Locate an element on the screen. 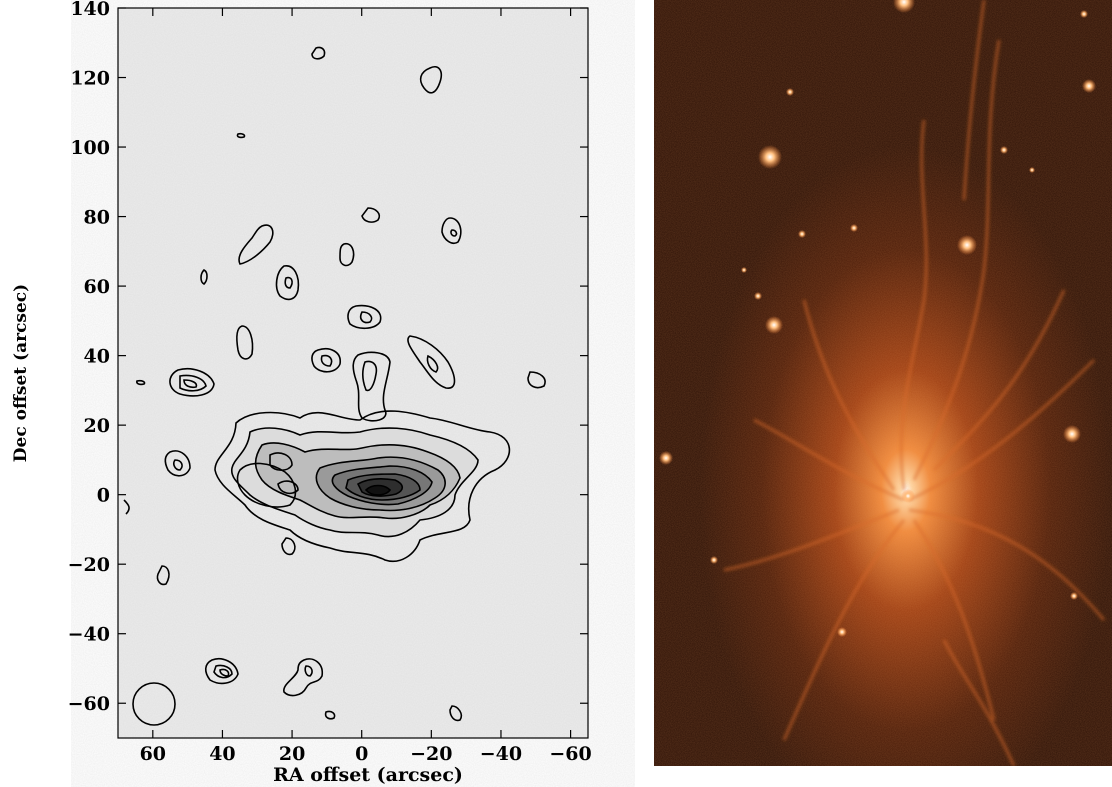 This screenshot has width=1112, height=787. source-n is located at coordinates (536, 380).